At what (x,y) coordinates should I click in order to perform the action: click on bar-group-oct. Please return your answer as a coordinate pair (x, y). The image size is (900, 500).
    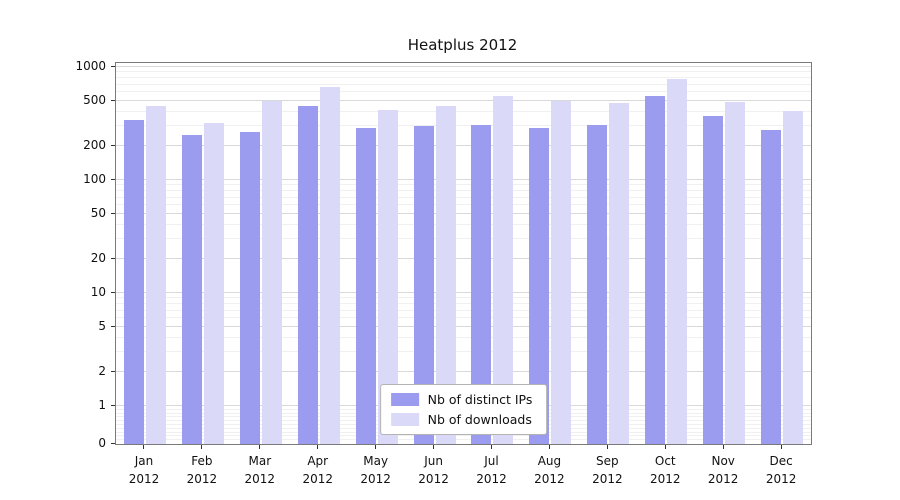
    Looking at the image, I should click on (666, 253).